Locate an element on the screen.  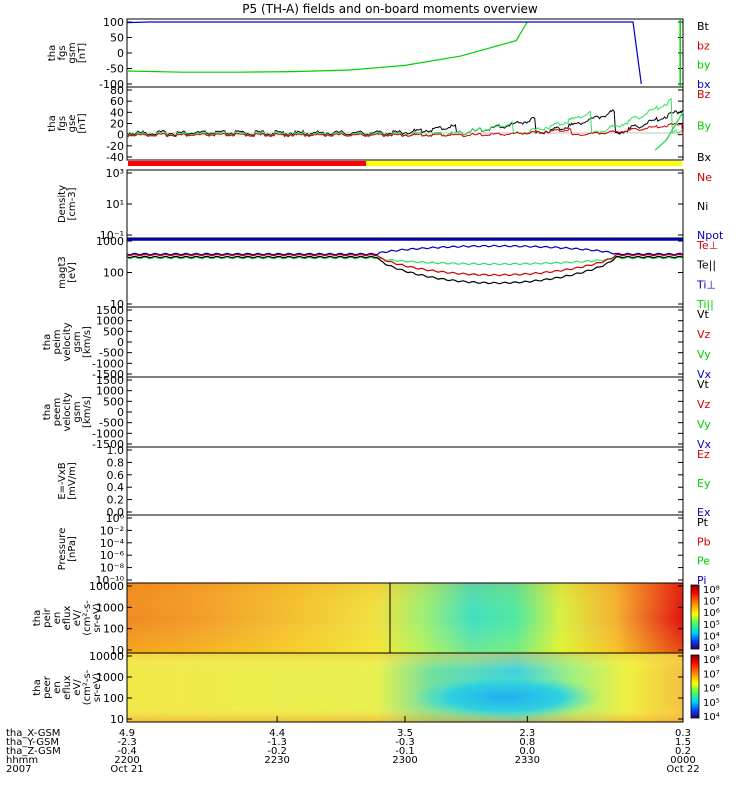
ytick-label: 10 is located at coordinates (117, 650).